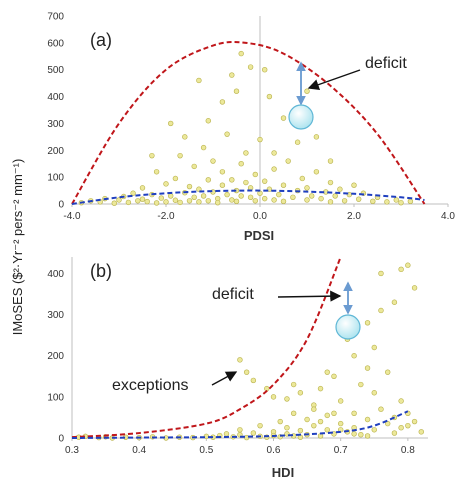 The width and height of the screenshot is (474, 494). I want to click on panel-a-deficit-label: deficit, so click(386, 63).